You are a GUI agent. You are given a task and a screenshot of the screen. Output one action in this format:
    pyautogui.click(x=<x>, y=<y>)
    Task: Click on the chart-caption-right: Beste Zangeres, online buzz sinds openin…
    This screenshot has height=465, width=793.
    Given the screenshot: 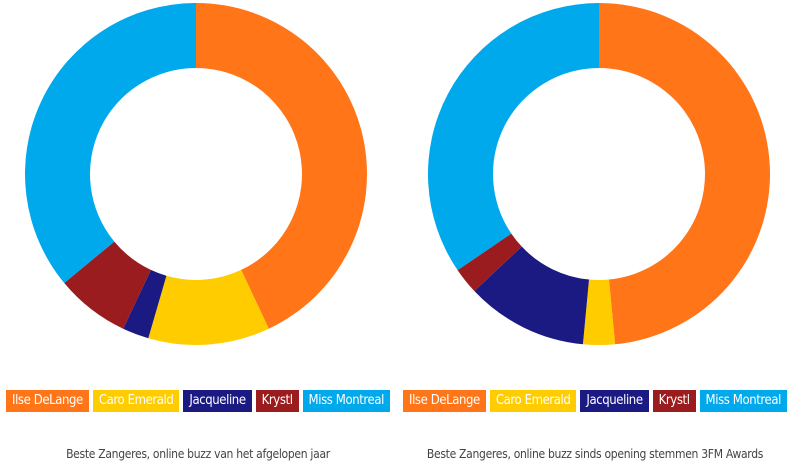 What is the action you would take?
    pyautogui.click(x=595, y=454)
    